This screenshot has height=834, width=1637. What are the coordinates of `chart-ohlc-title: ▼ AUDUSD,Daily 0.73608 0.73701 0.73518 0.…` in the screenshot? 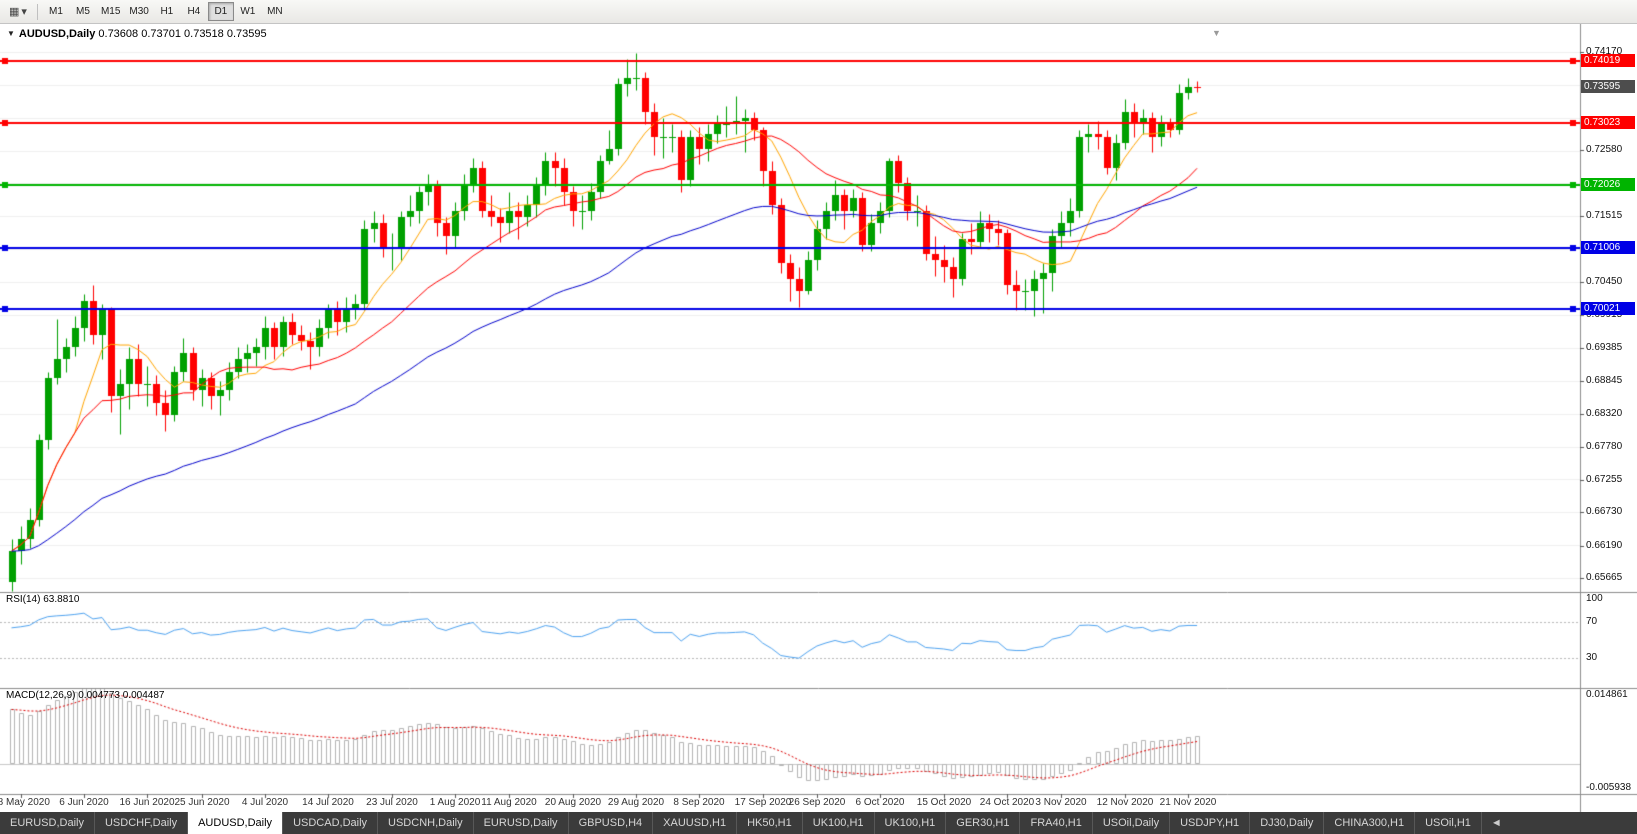 It's located at (137, 34).